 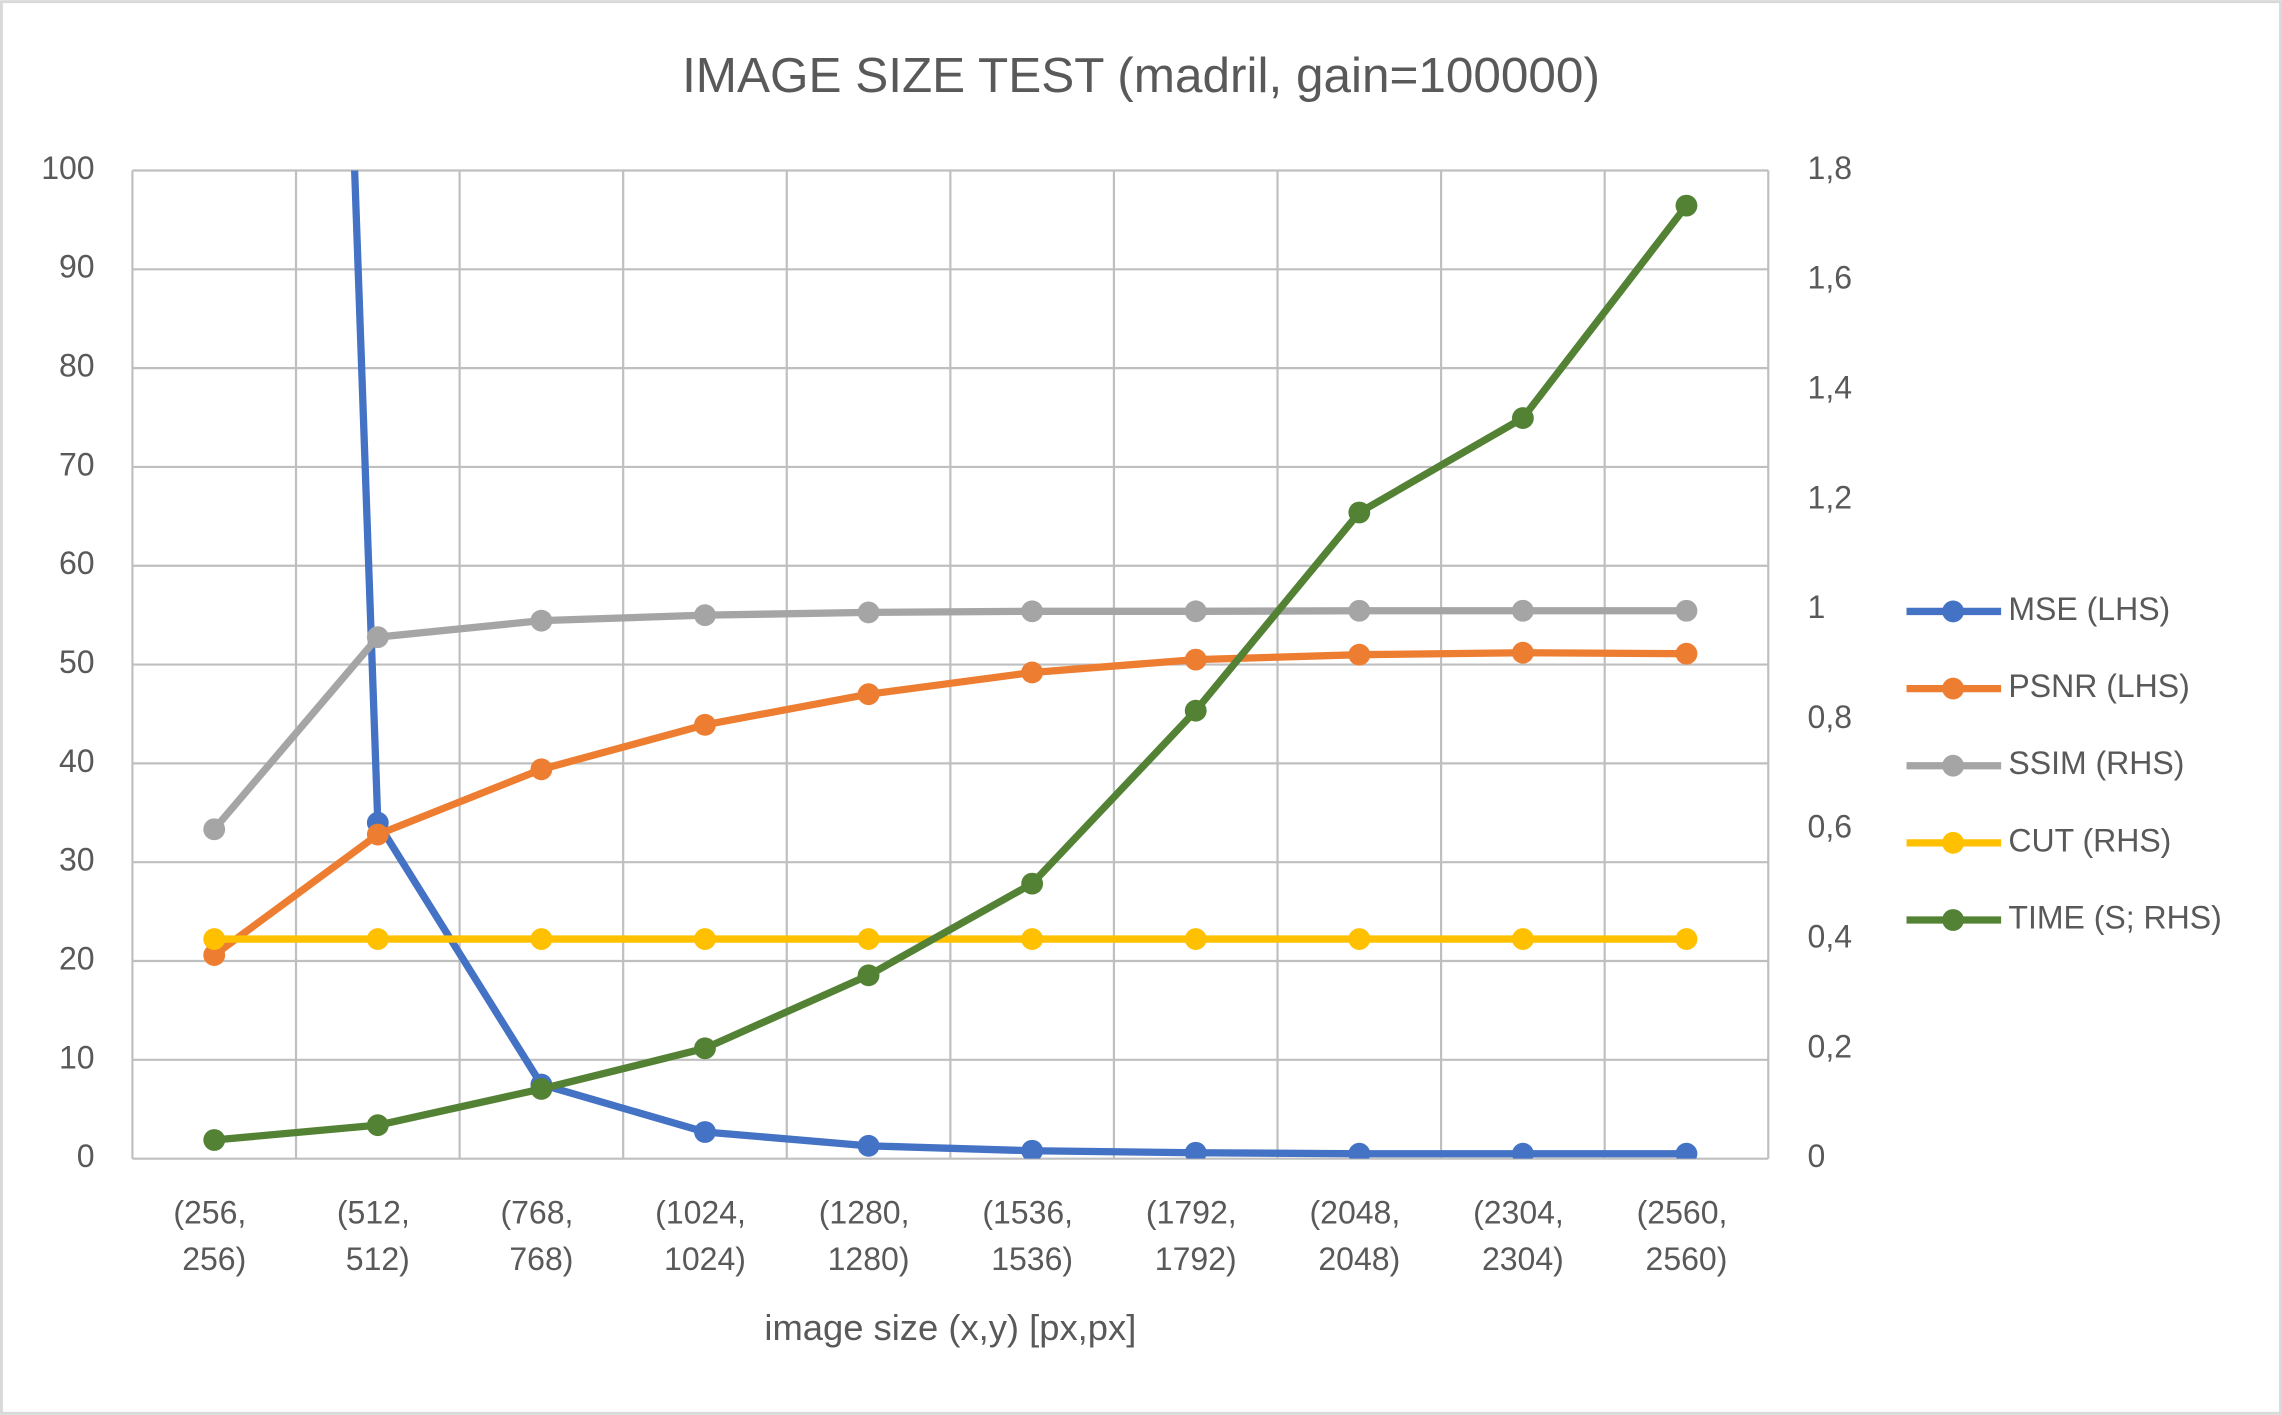 What do you see at coordinates (214, 1259) in the screenshot?
I see `x-tick-label-line: 256)` at bounding box center [214, 1259].